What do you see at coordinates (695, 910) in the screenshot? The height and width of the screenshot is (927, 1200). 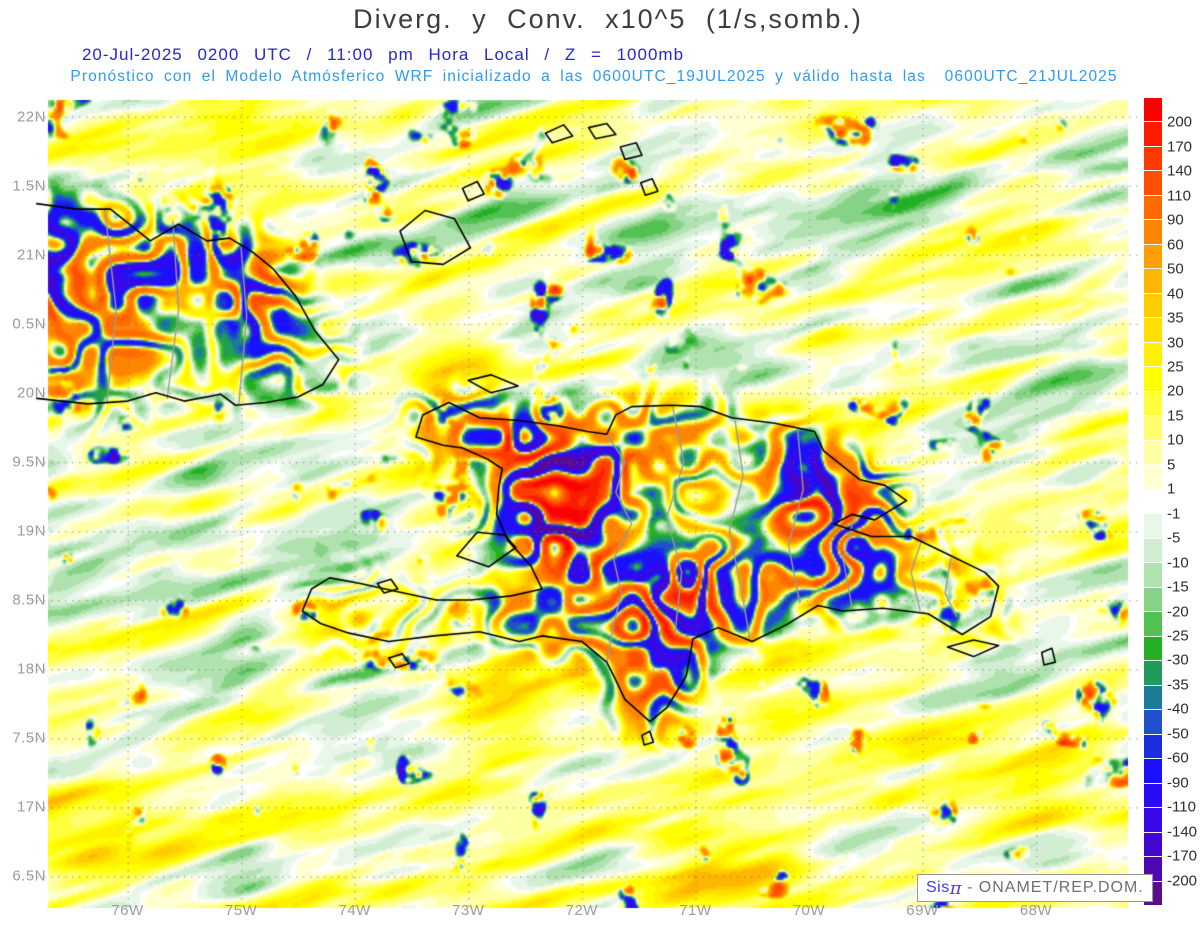 I see `x-axis-label: 71W` at bounding box center [695, 910].